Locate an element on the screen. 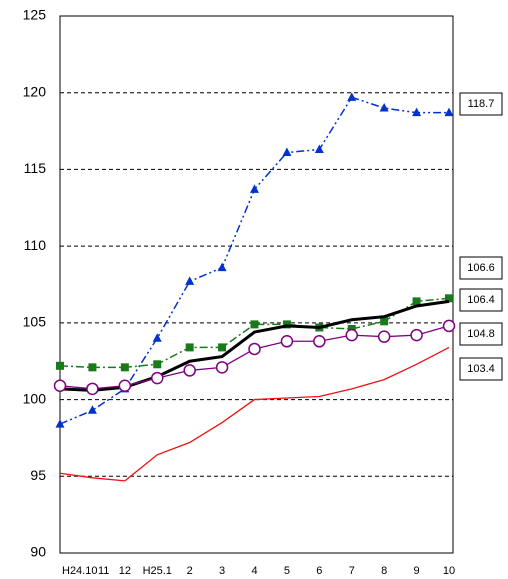  y-tick-label: 105 is located at coordinates (35, 322).